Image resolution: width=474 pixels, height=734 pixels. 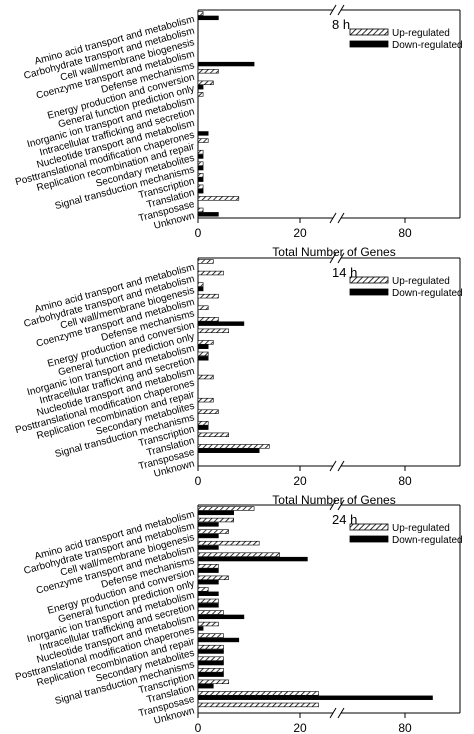 What do you see at coordinates (341, 24) in the screenshot?
I see `panel-title: 8 h` at bounding box center [341, 24].